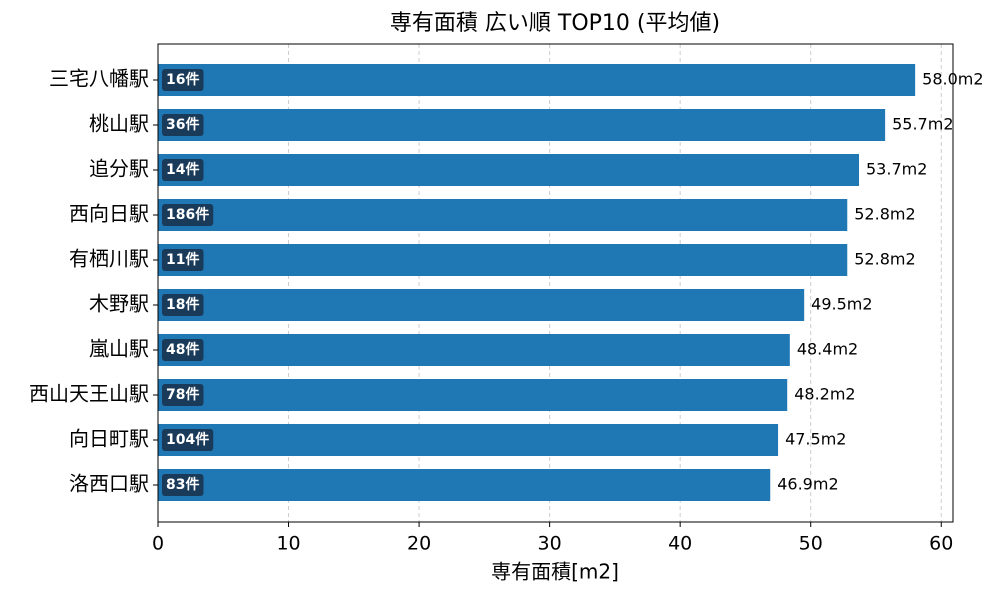  I want to click on count-label: 104件, so click(187, 439).